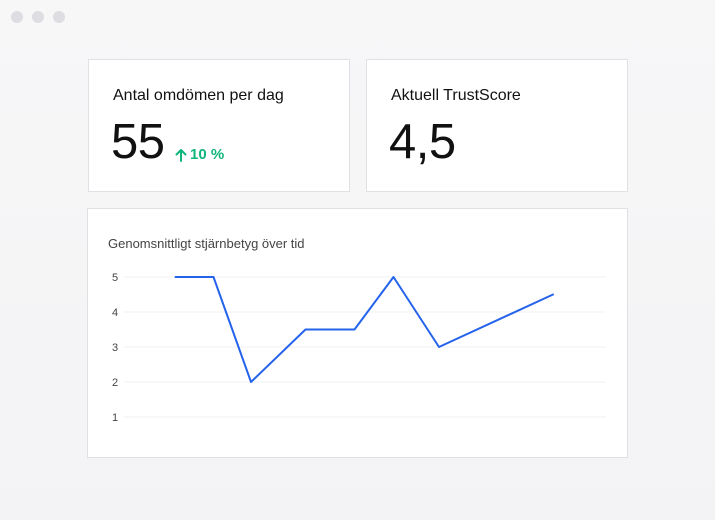  I want to click on window-dot-minimize, so click(38, 17).